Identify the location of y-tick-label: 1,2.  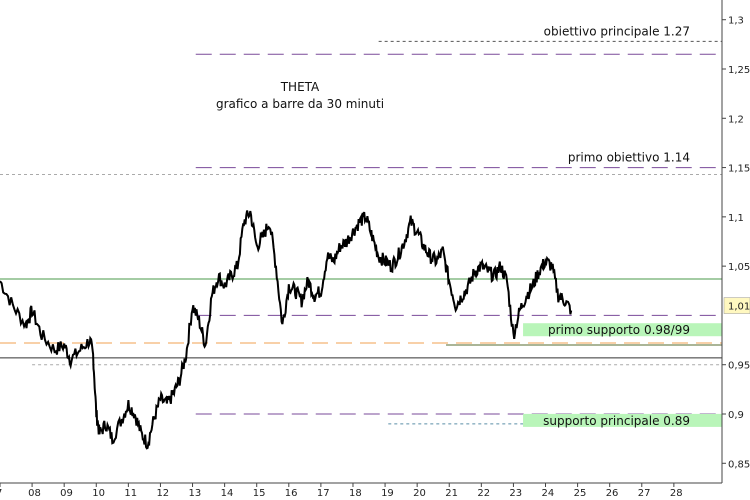
(736, 119).